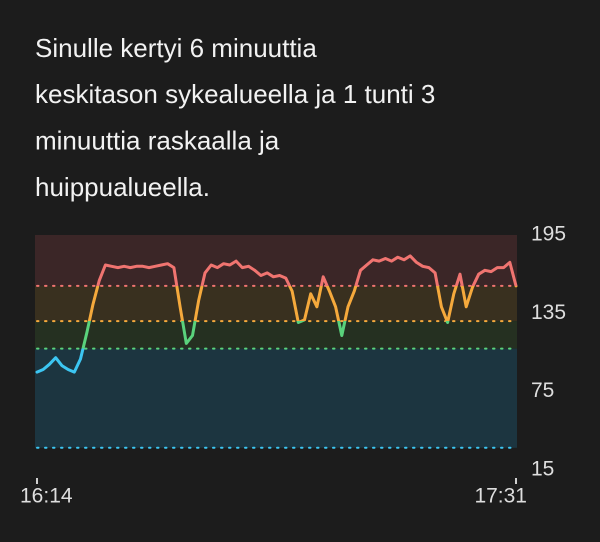 Image resolution: width=600 pixels, height=542 pixels. What do you see at coordinates (122, 187) in the screenshot?
I see `title-line: huippualueella.` at bounding box center [122, 187].